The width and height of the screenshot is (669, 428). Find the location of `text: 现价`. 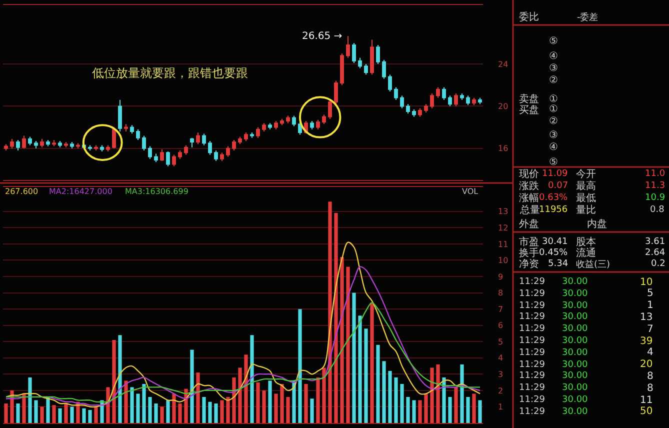

text: 现价 is located at coordinates (529, 174).